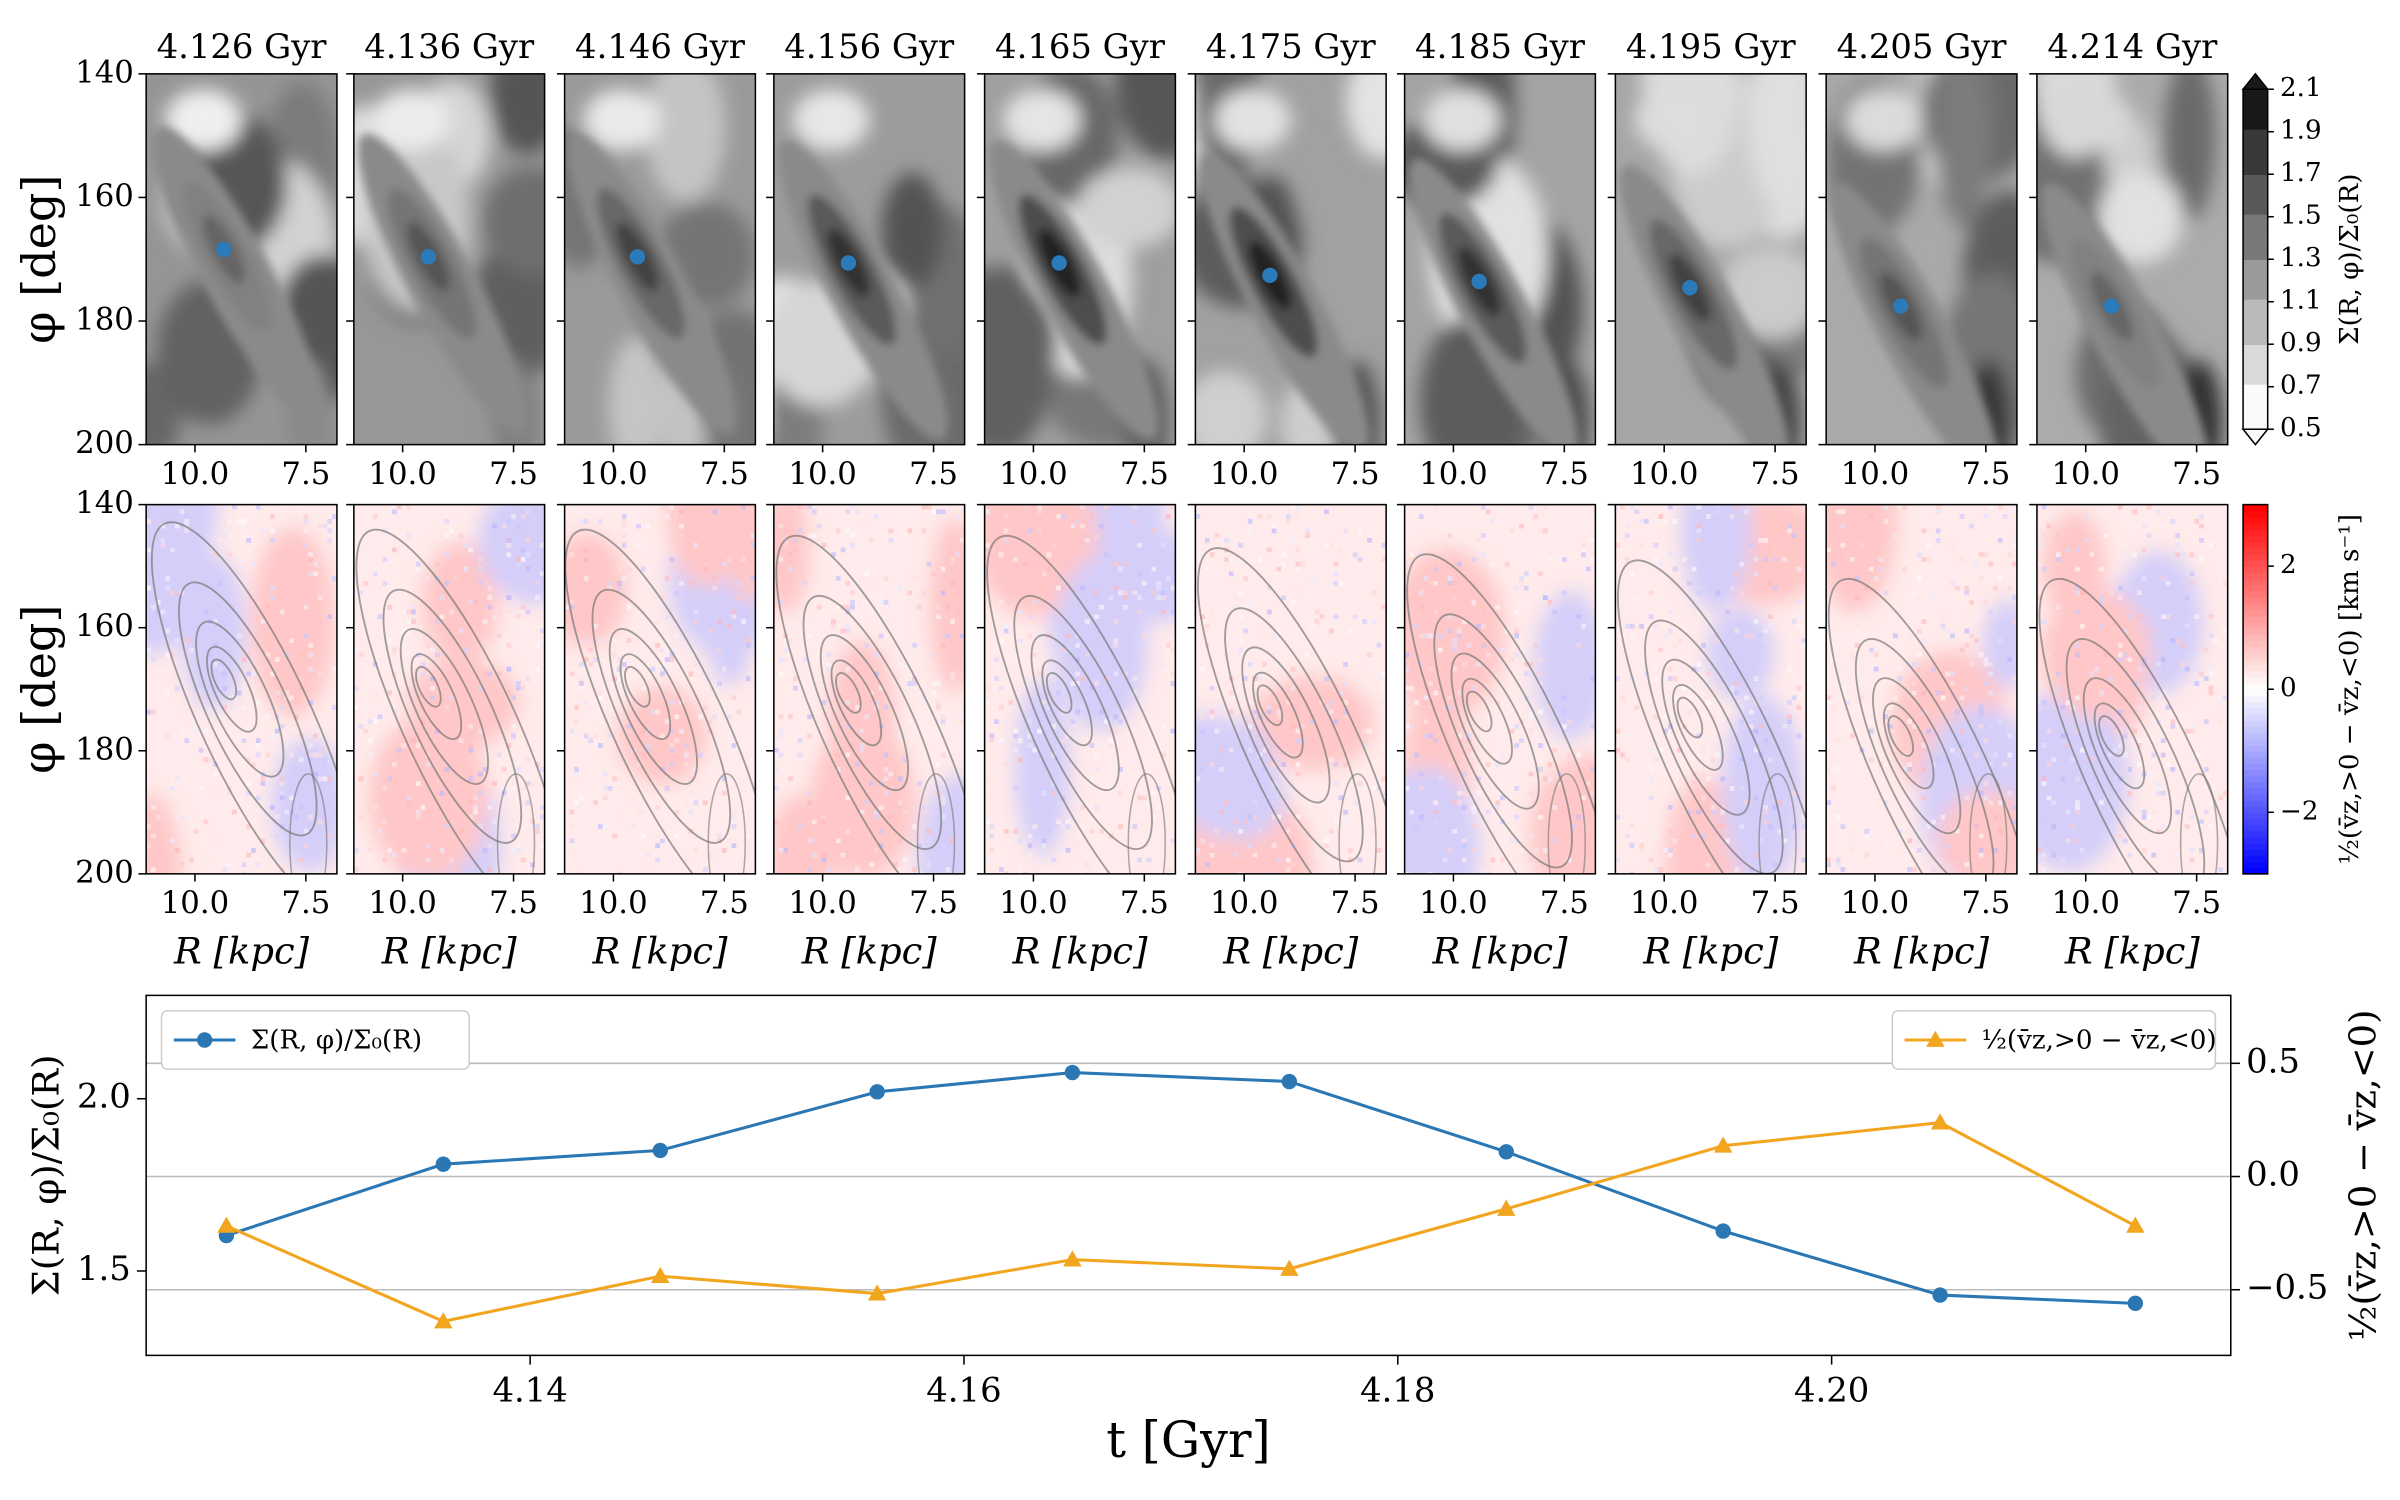 Image resolution: width=2400 pixels, height=1500 pixels. Describe the element at coordinates (2363, 1175) in the screenshot. I see `y2-axis-label: ½(v̄z,>0 − v̄z,<0)` at that location.